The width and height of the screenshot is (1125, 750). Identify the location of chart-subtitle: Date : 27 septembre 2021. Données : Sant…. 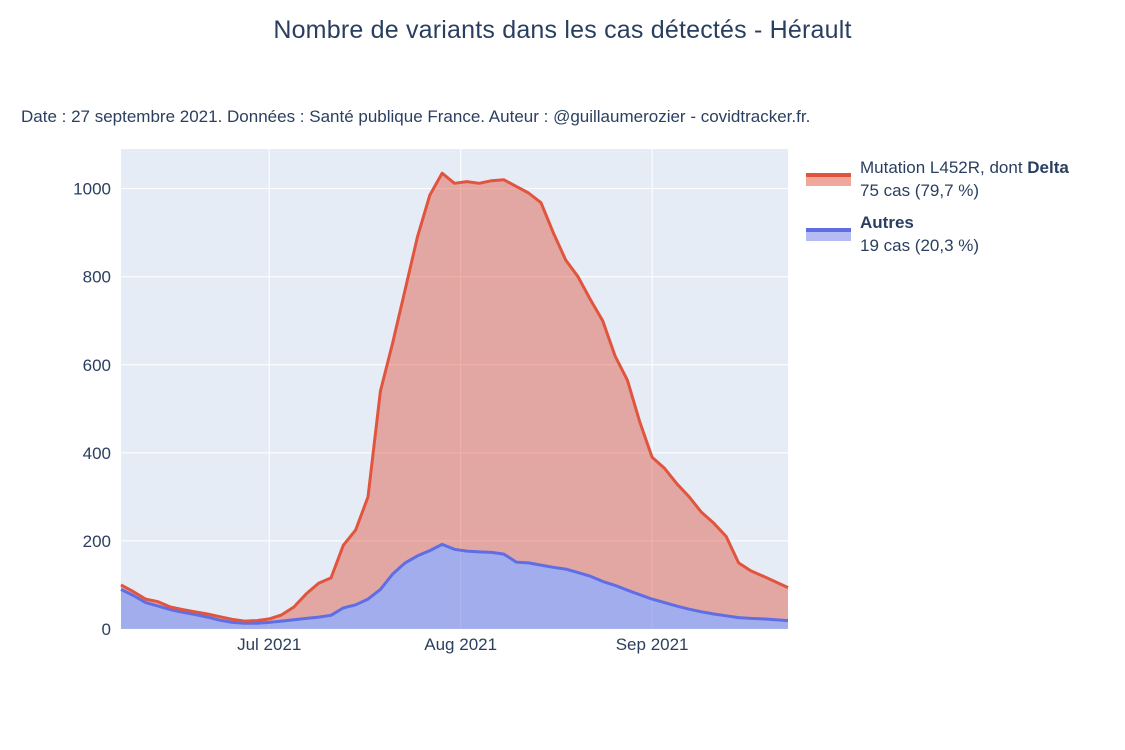
(416, 116).